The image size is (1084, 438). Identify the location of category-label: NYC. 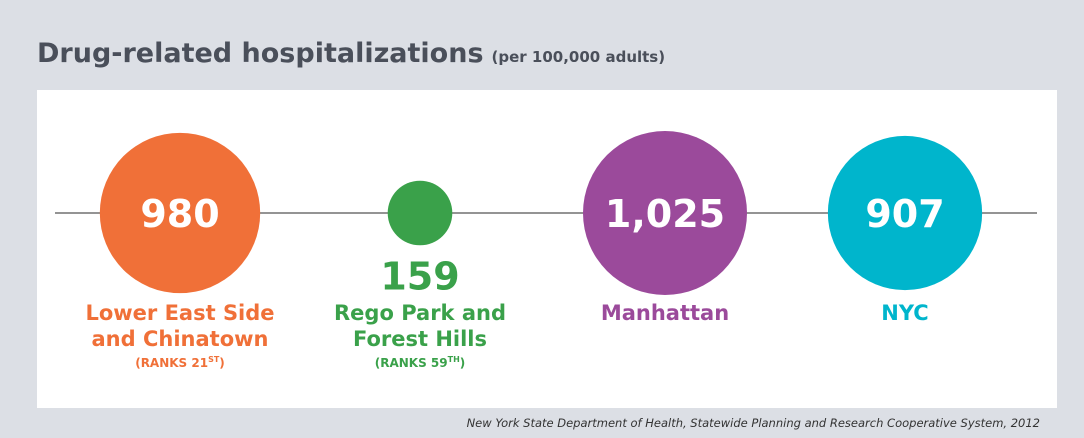
(905, 313).